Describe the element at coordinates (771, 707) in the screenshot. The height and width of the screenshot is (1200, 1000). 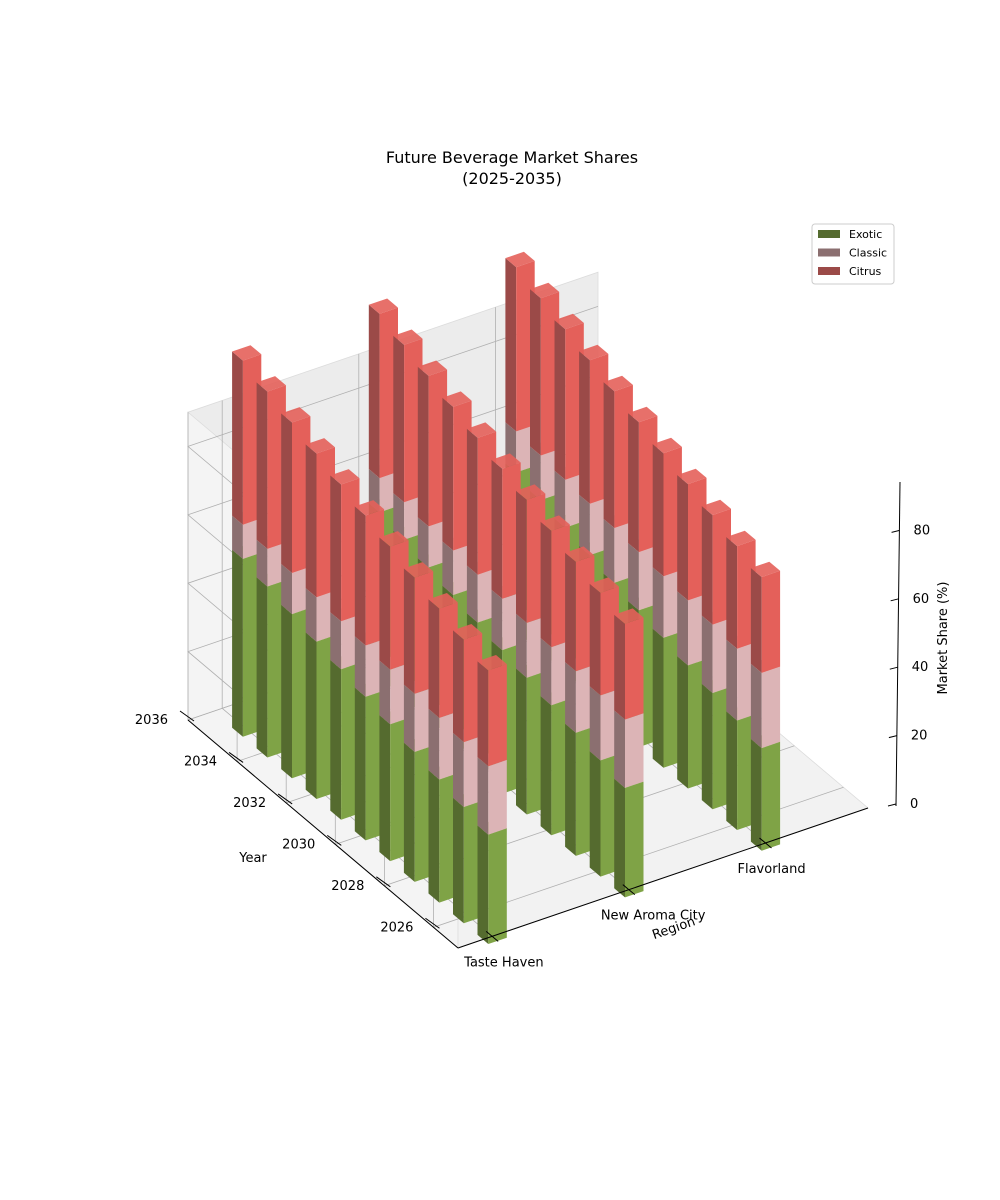
I see `bar-classic-front` at that location.